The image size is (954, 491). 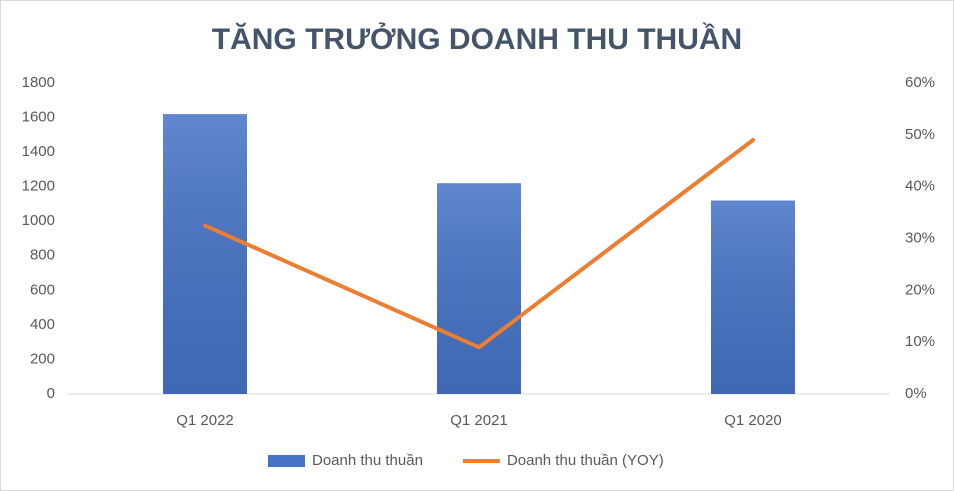 What do you see at coordinates (42, 324) in the screenshot?
I see `y-tick-label: 400` at bounding box center [42, 324].